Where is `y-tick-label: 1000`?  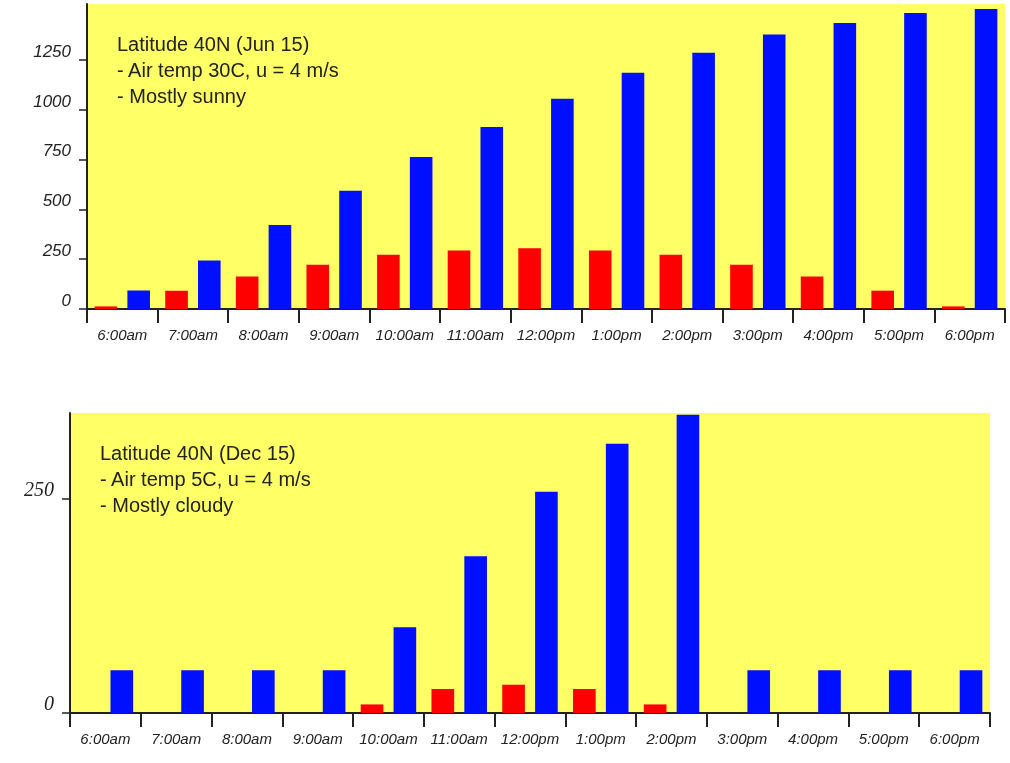 y-tick-label: 1000 is located at coordinates (52, 101).